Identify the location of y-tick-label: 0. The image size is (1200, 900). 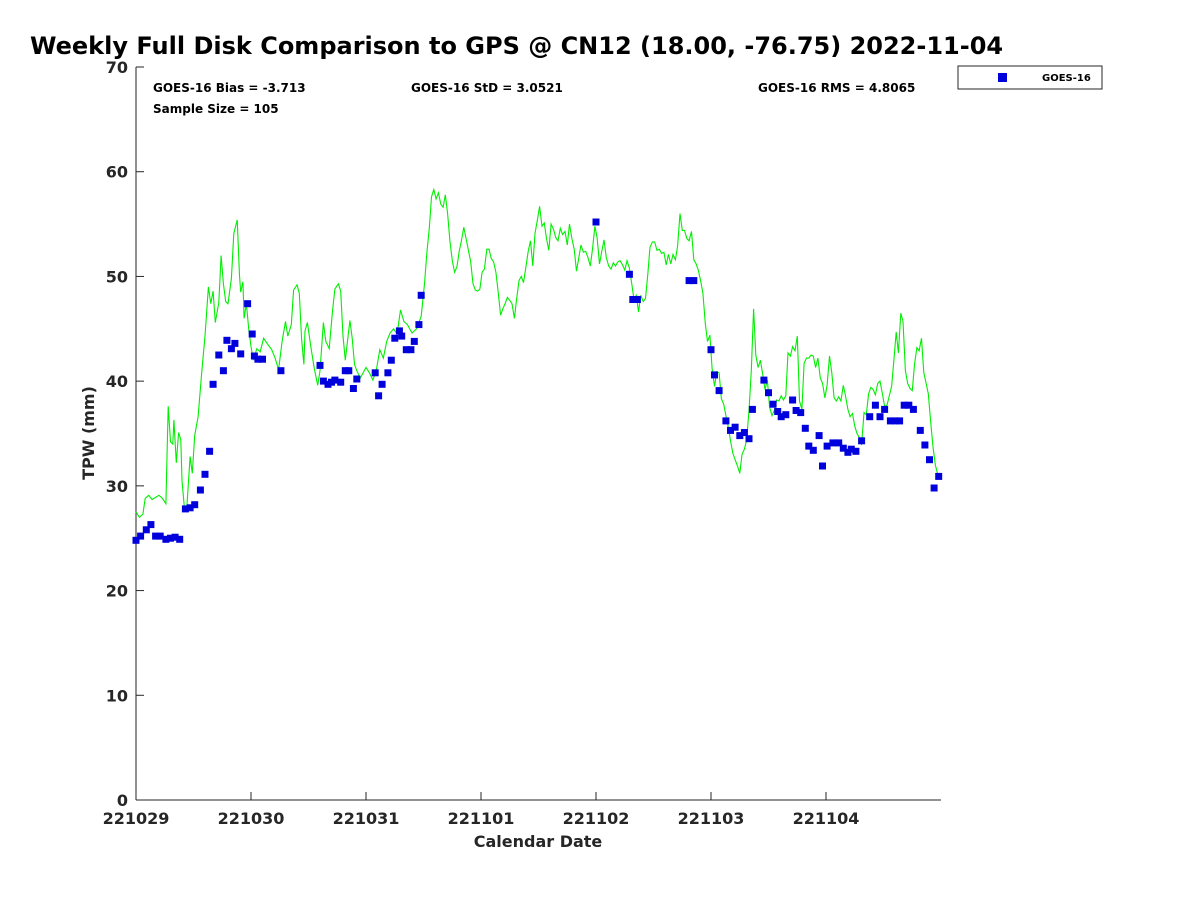
(122, 800).